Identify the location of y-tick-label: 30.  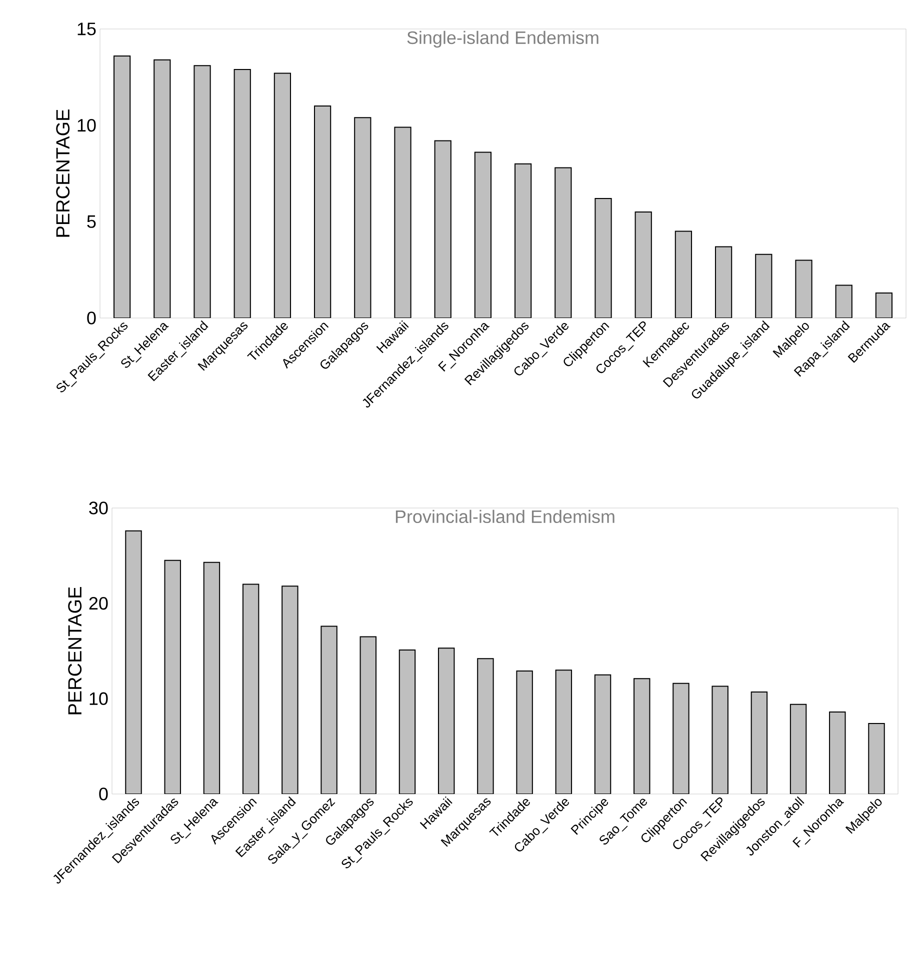
(98, 508).